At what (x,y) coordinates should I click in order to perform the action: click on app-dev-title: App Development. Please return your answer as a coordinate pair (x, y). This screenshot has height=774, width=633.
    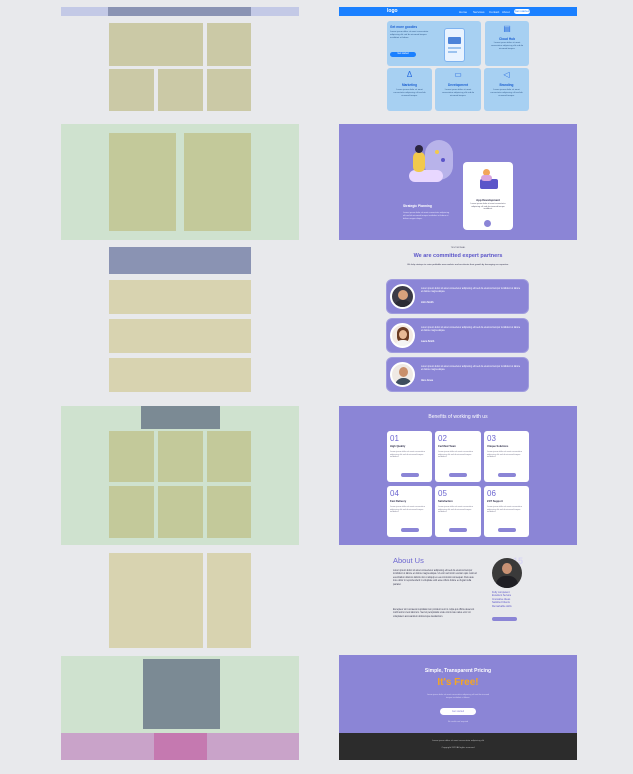
    Looking at the image, I should click on (488, 200).